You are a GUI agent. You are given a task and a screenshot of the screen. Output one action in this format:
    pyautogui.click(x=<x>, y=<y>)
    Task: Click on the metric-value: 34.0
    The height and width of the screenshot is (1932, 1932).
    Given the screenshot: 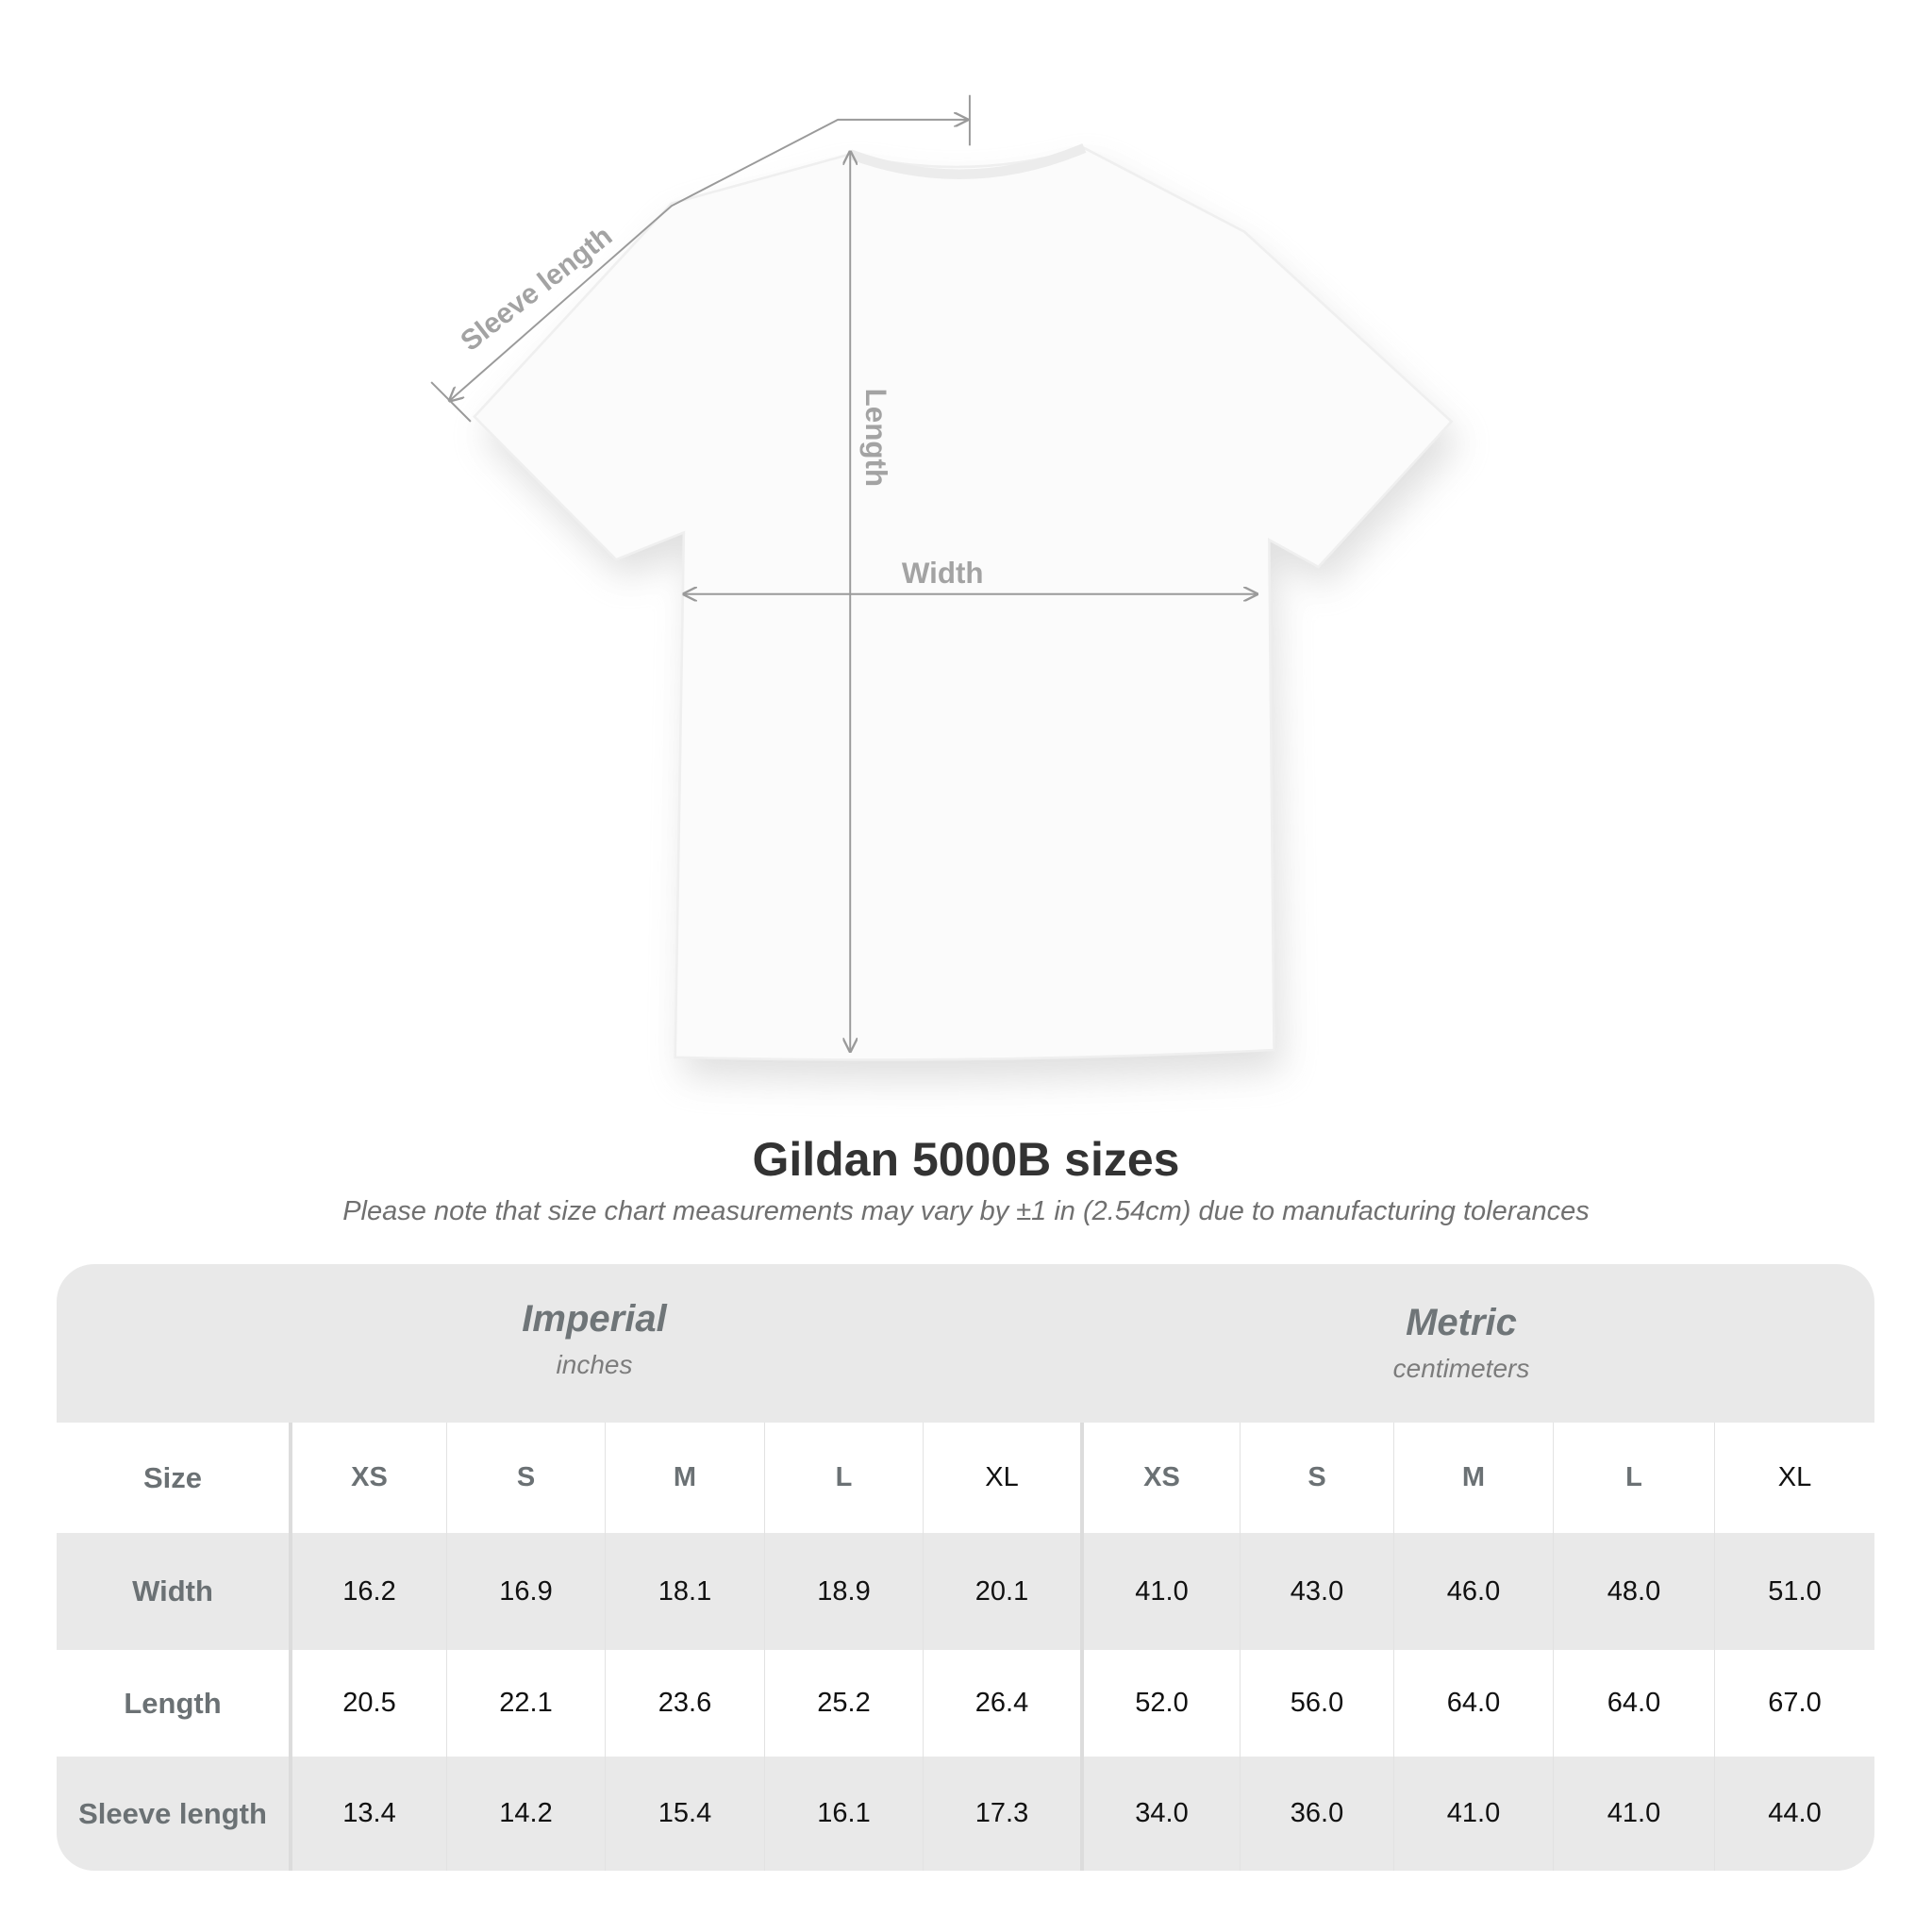 What is the action you would take?
    pyautogui.click(x=1160, y=1814)
    